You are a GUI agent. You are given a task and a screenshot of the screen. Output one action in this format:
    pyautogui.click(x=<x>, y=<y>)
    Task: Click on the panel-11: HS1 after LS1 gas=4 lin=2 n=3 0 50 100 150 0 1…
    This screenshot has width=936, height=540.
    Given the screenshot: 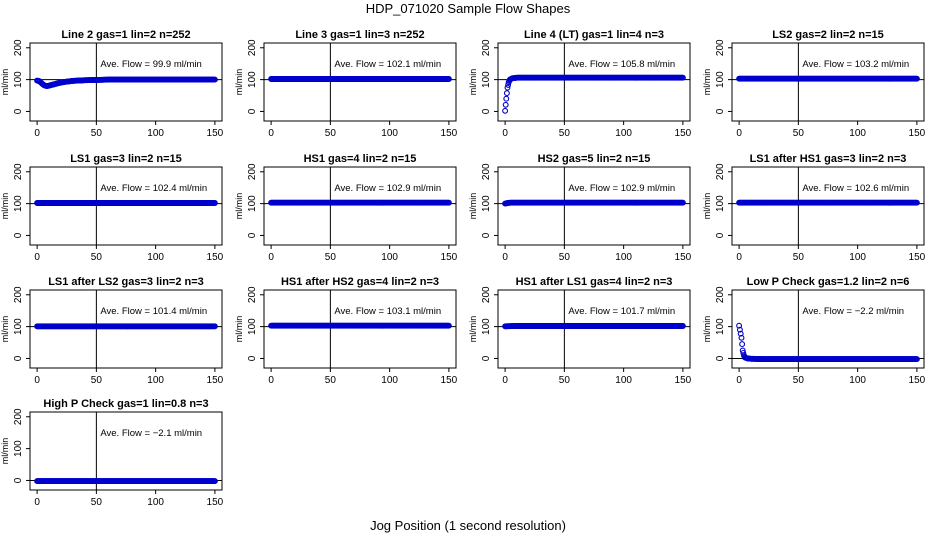 What is the action you would take?
    pyautogui.click(x=580, y=331)
    